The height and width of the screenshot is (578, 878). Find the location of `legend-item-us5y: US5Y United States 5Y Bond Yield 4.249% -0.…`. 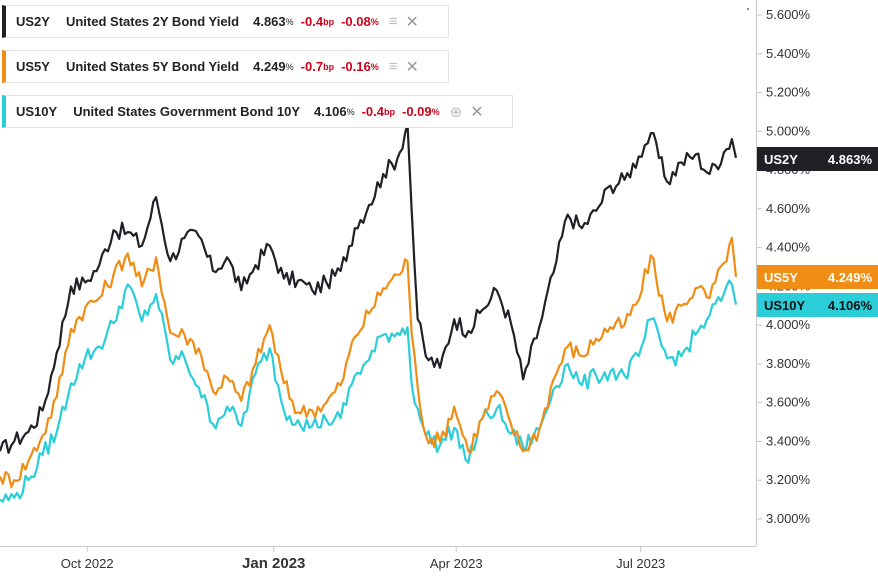

legend-item-us5y: US5Y United States 5Y Bond Yield 4.249% -0.… is located at coordinates (225, 66).